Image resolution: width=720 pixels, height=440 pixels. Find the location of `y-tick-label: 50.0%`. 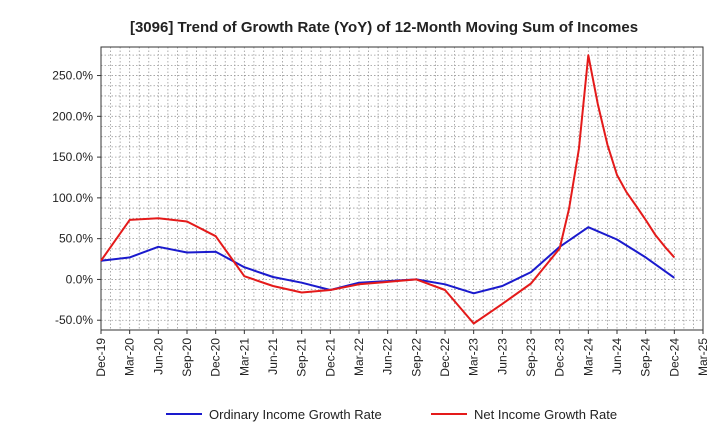

y-tick-label: 50.0% is located at coordinates (76, 239).